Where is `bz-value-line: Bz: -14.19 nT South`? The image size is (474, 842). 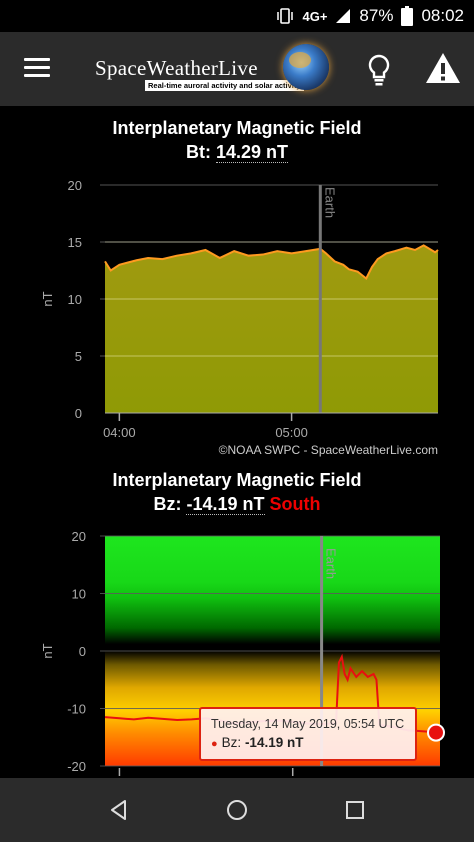
bz-value-line: Bz: -14.19 nT South is located at coordinates (237, 504).